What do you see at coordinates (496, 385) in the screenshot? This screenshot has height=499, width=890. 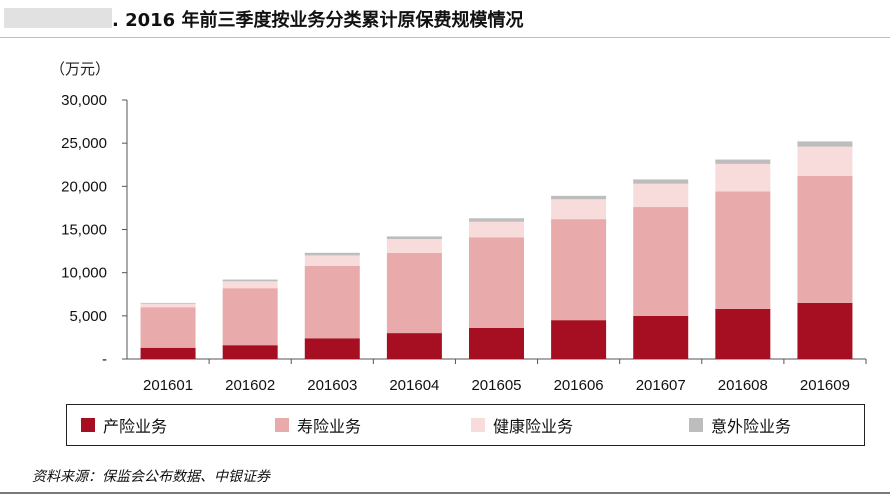 I see `x-tick-label: 201605` at bounding box center [496, 385].